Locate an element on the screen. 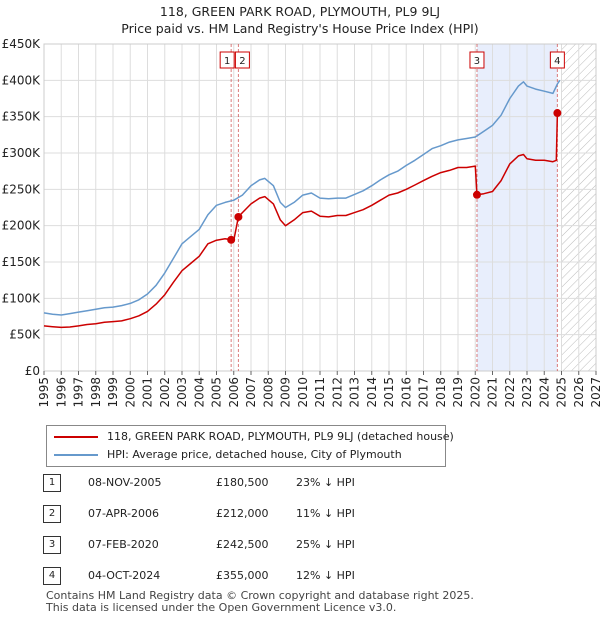 The image size is (600, 620). x-tick-label: 2013 is located at coordinates (355, 392).